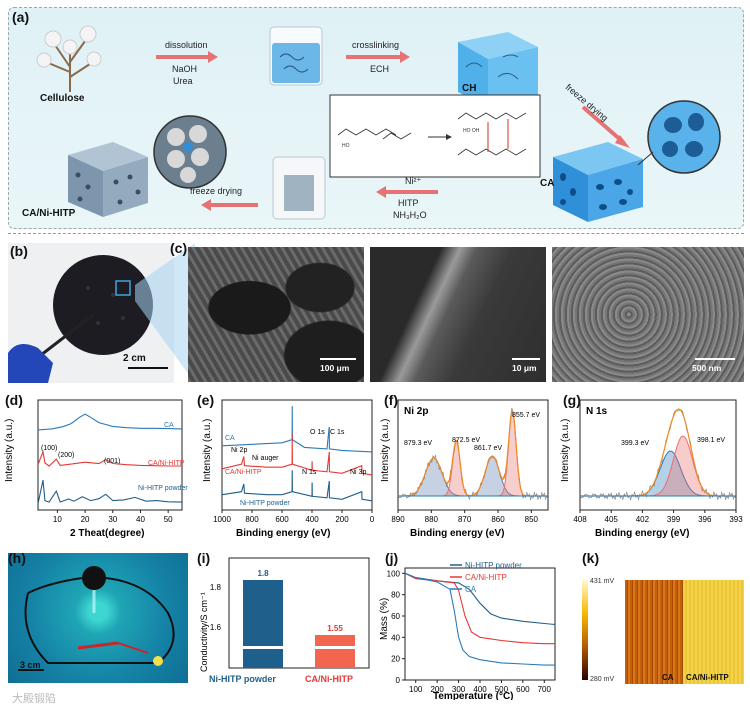 This screenshot has height=709, width=750. What do you see at coordinates (187, 57) in the screenshot?
I see `arrow-dissolution-icon` at bounding box center [187, 57].